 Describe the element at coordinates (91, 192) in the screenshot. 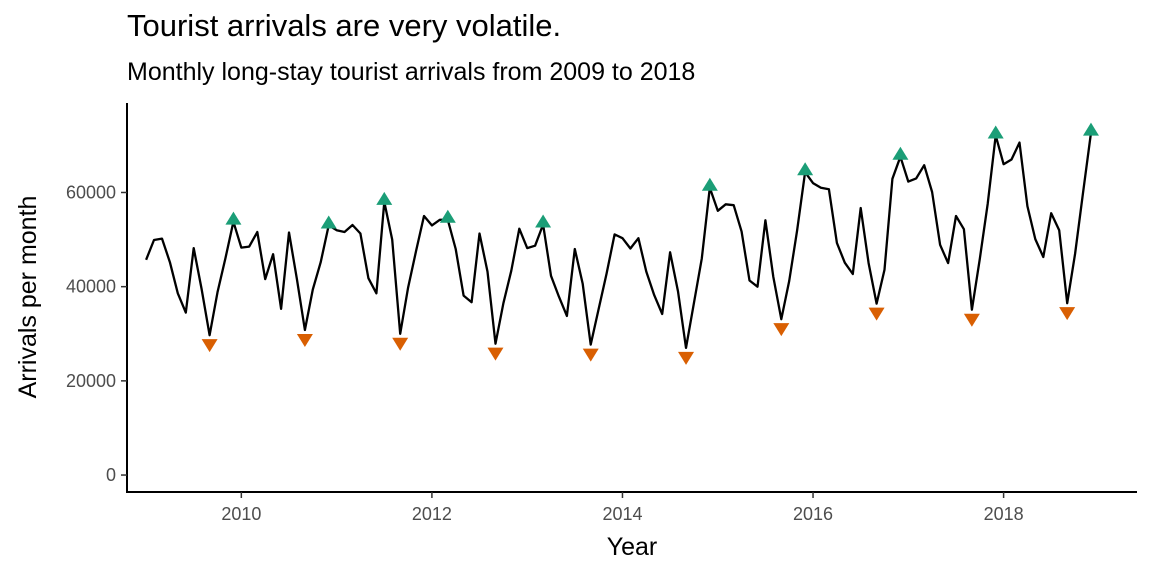

I see `y-tick-label: 60000` at that location.